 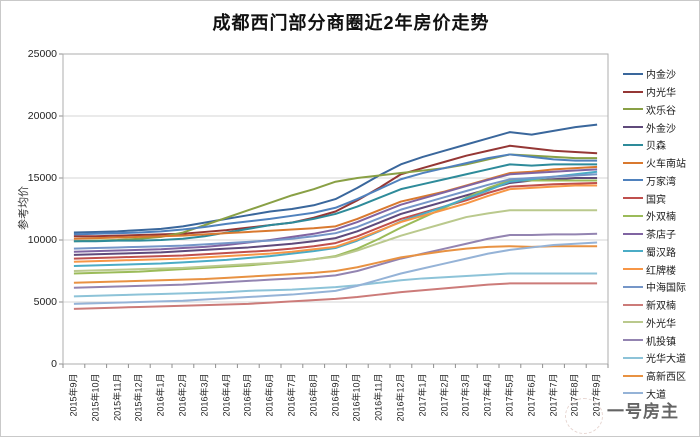 I want to click on legend-item-贝森: 贝森, so click(x=661, y=145).